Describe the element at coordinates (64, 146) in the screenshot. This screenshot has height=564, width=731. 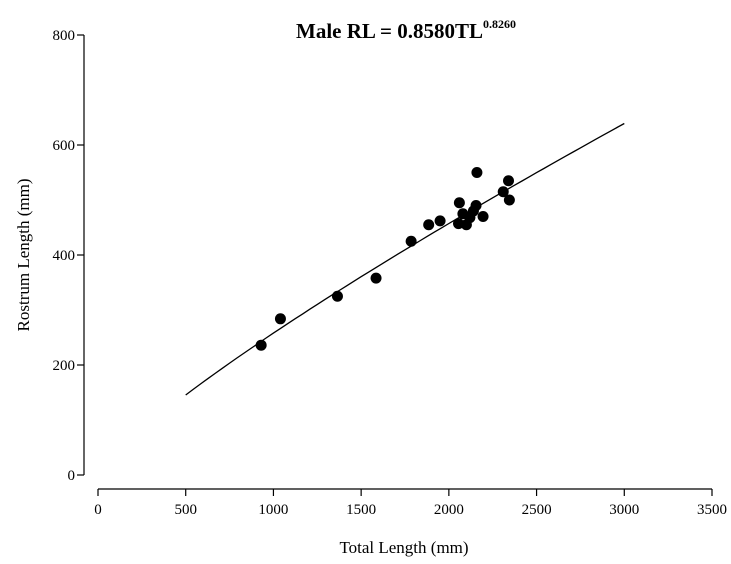
I see `y-tick-label: 600` at that location.